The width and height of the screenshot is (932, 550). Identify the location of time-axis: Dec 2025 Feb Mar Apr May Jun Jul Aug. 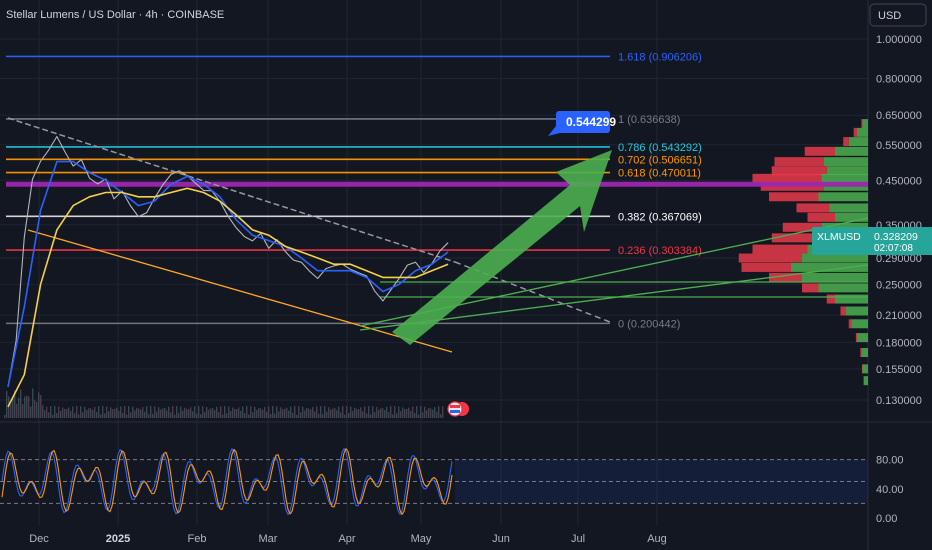
(348, 539).